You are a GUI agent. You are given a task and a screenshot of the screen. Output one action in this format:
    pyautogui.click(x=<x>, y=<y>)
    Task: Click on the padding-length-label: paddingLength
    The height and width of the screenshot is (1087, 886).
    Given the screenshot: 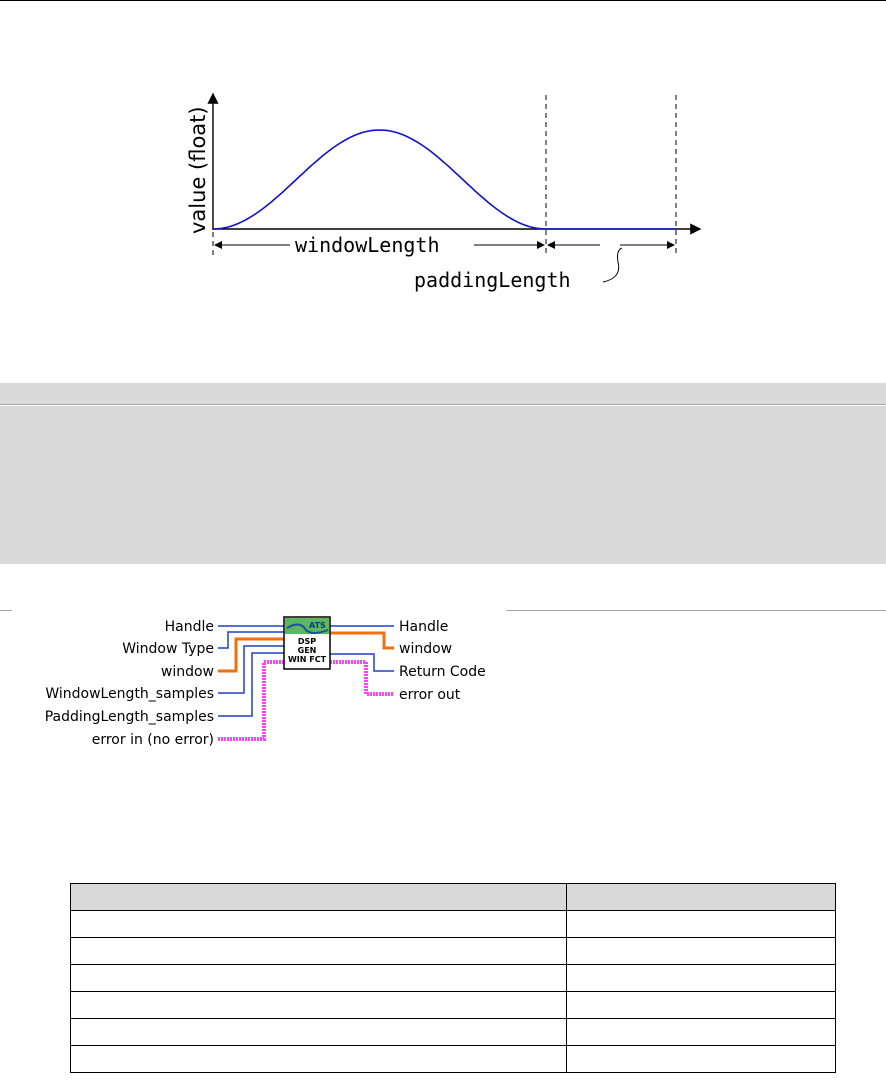 What is the action you would take?
    pyautogui.click(x=492, y=280)
    